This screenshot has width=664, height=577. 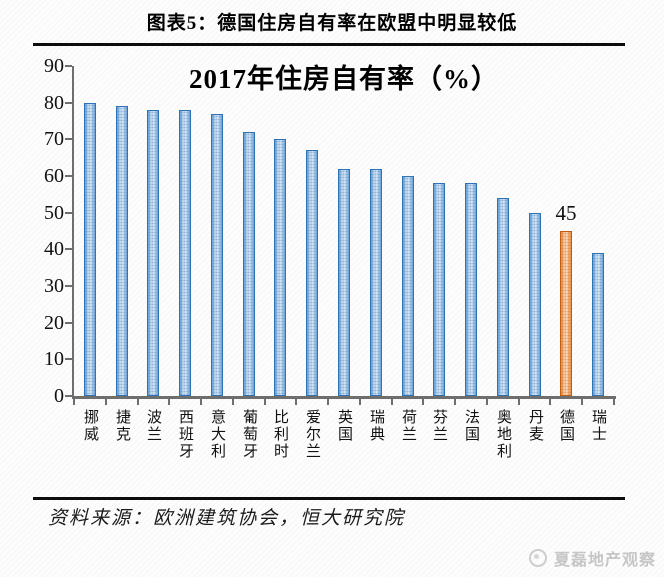 What do you see at coordinates (344, 397) in the screenshot?
I see `x-axis-line` at bounding box center [344, 397].